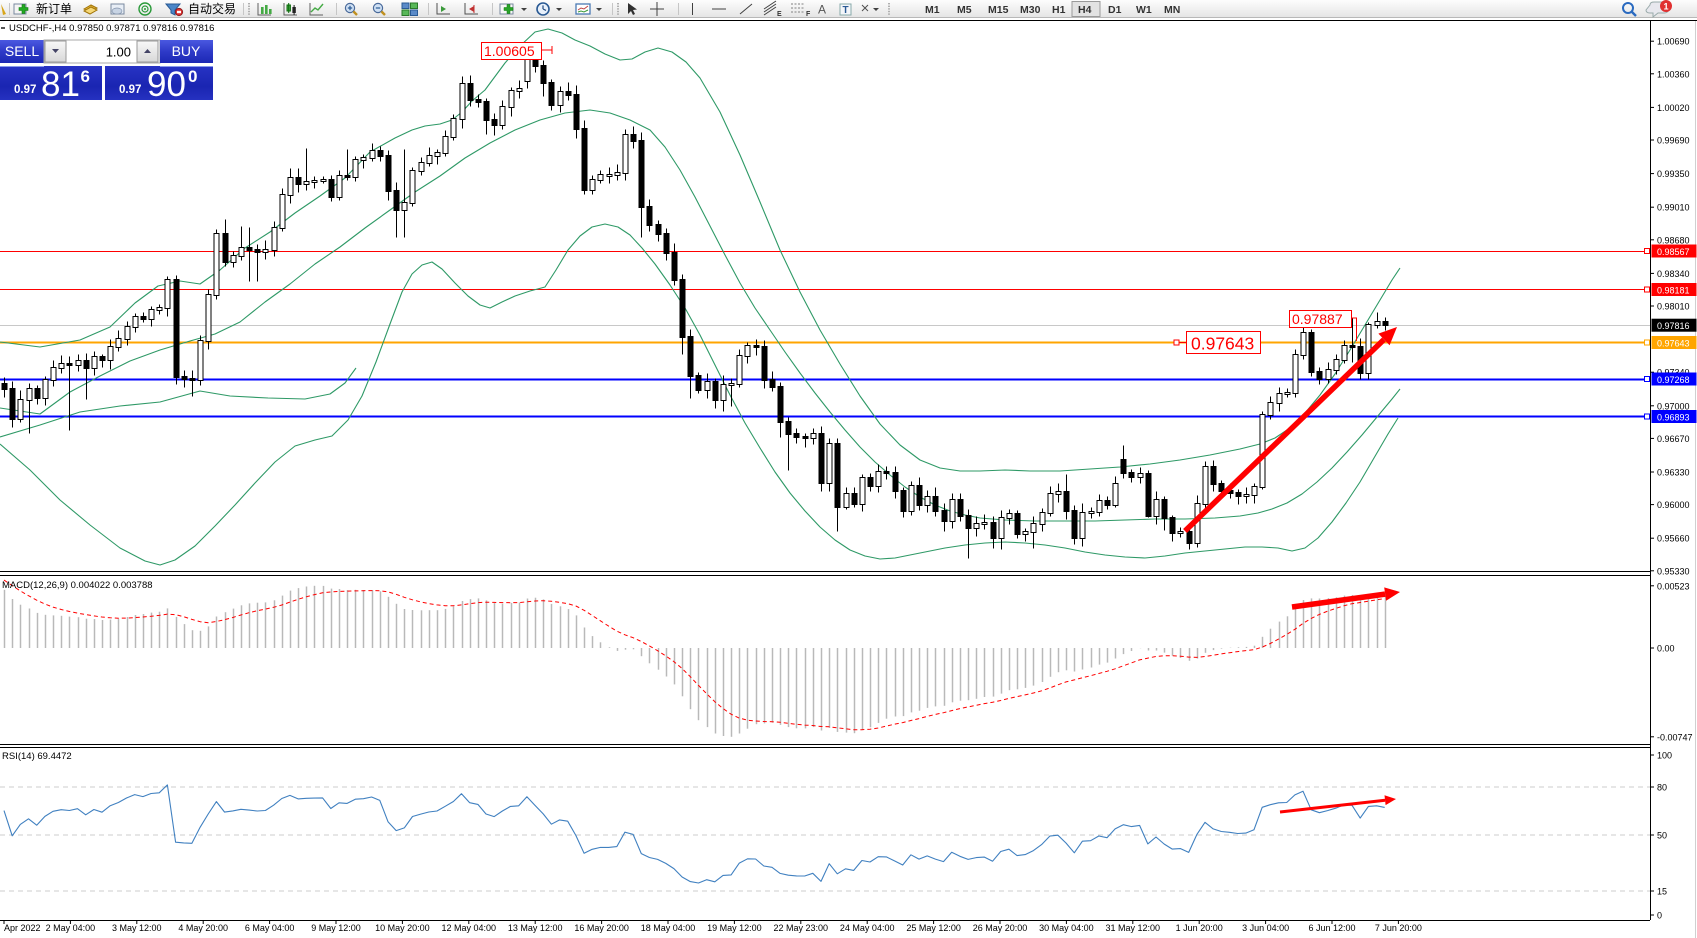 This screenshot has height=938, width=1697. I want to click on svg-text: 16 May 20:00, so click(601, 928).